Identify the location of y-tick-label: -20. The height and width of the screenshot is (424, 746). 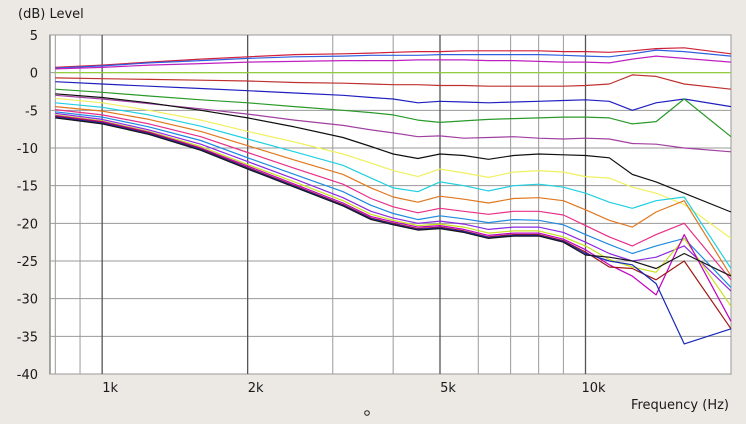
(27, 224).